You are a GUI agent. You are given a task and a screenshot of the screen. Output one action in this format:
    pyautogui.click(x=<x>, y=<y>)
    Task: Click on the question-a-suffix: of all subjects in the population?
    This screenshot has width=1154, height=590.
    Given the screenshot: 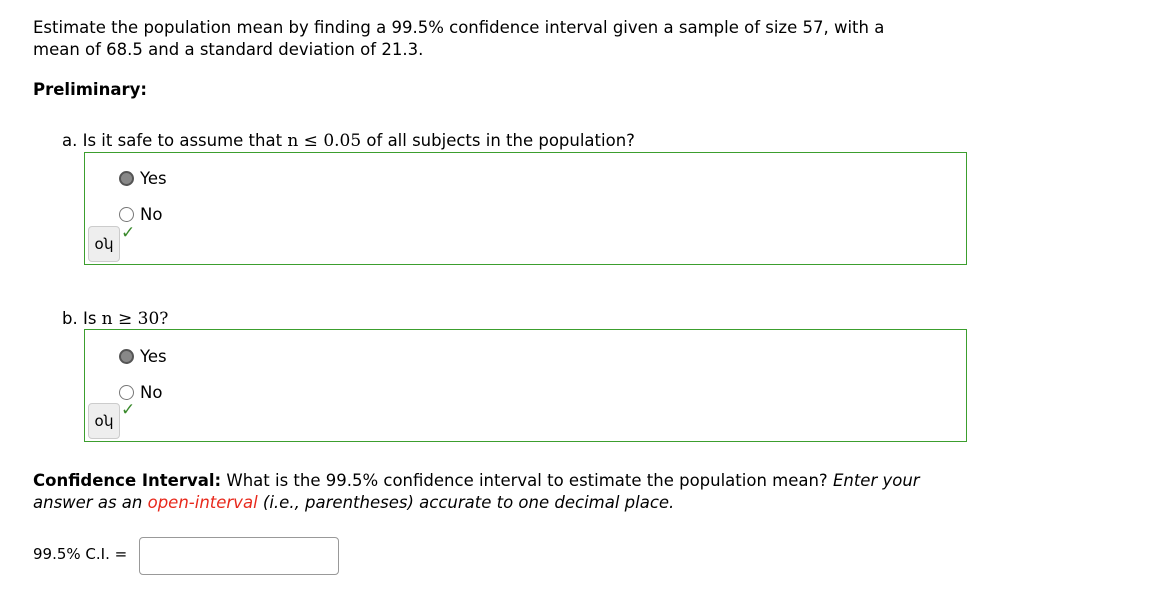 What is the action you would take?
    pyautogui.click(x=498, y=140)
    